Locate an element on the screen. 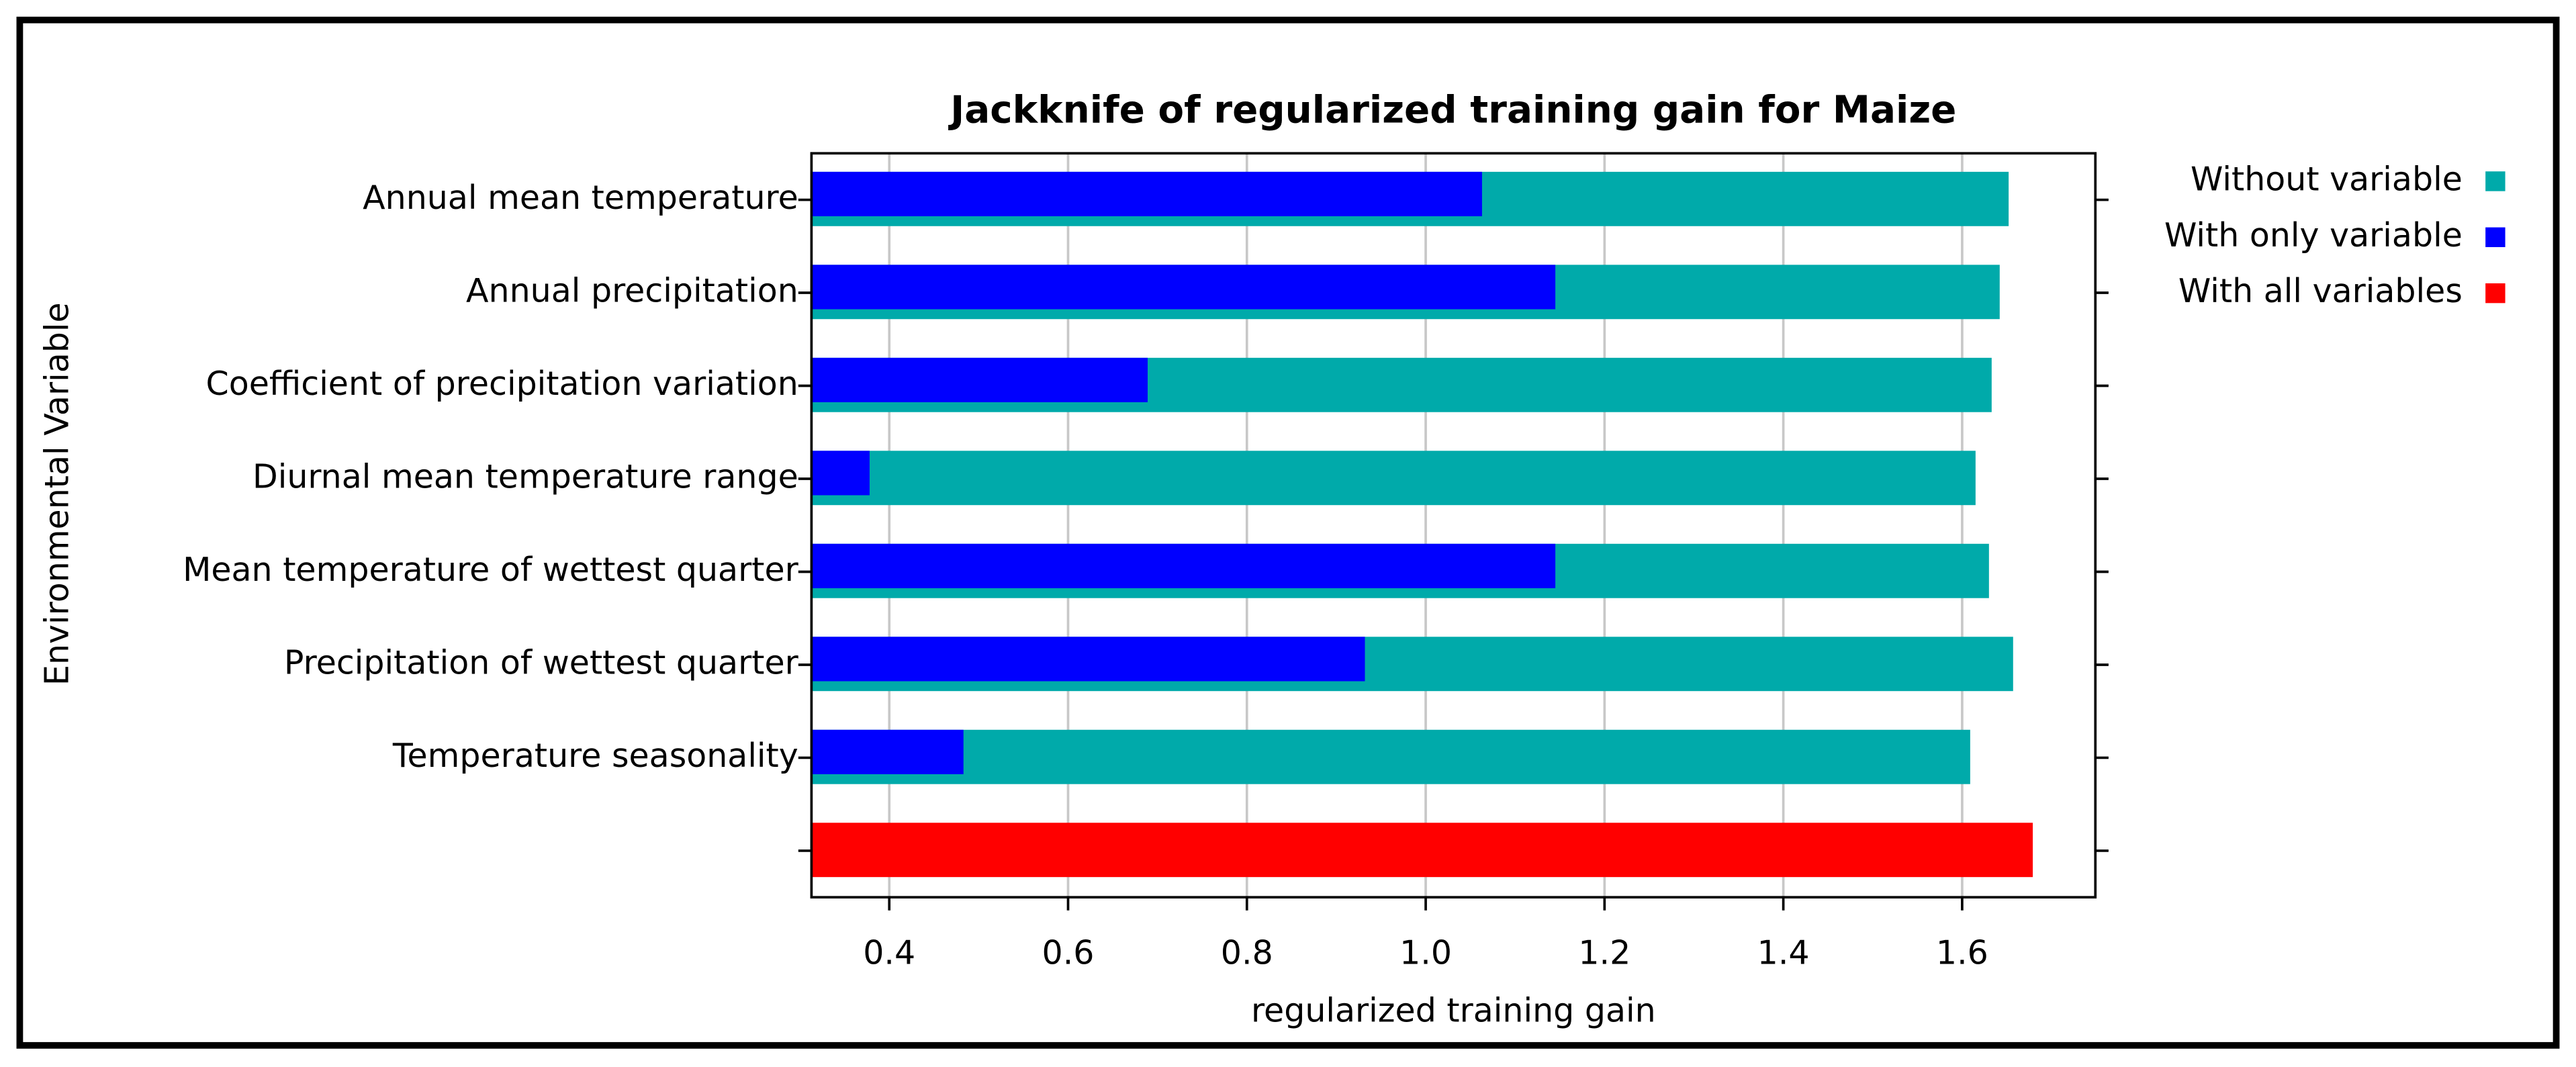 The height and width of the screenshot is (1067, 2576). x-tick-label: 1.2 is located at coordinates (1604, 953).